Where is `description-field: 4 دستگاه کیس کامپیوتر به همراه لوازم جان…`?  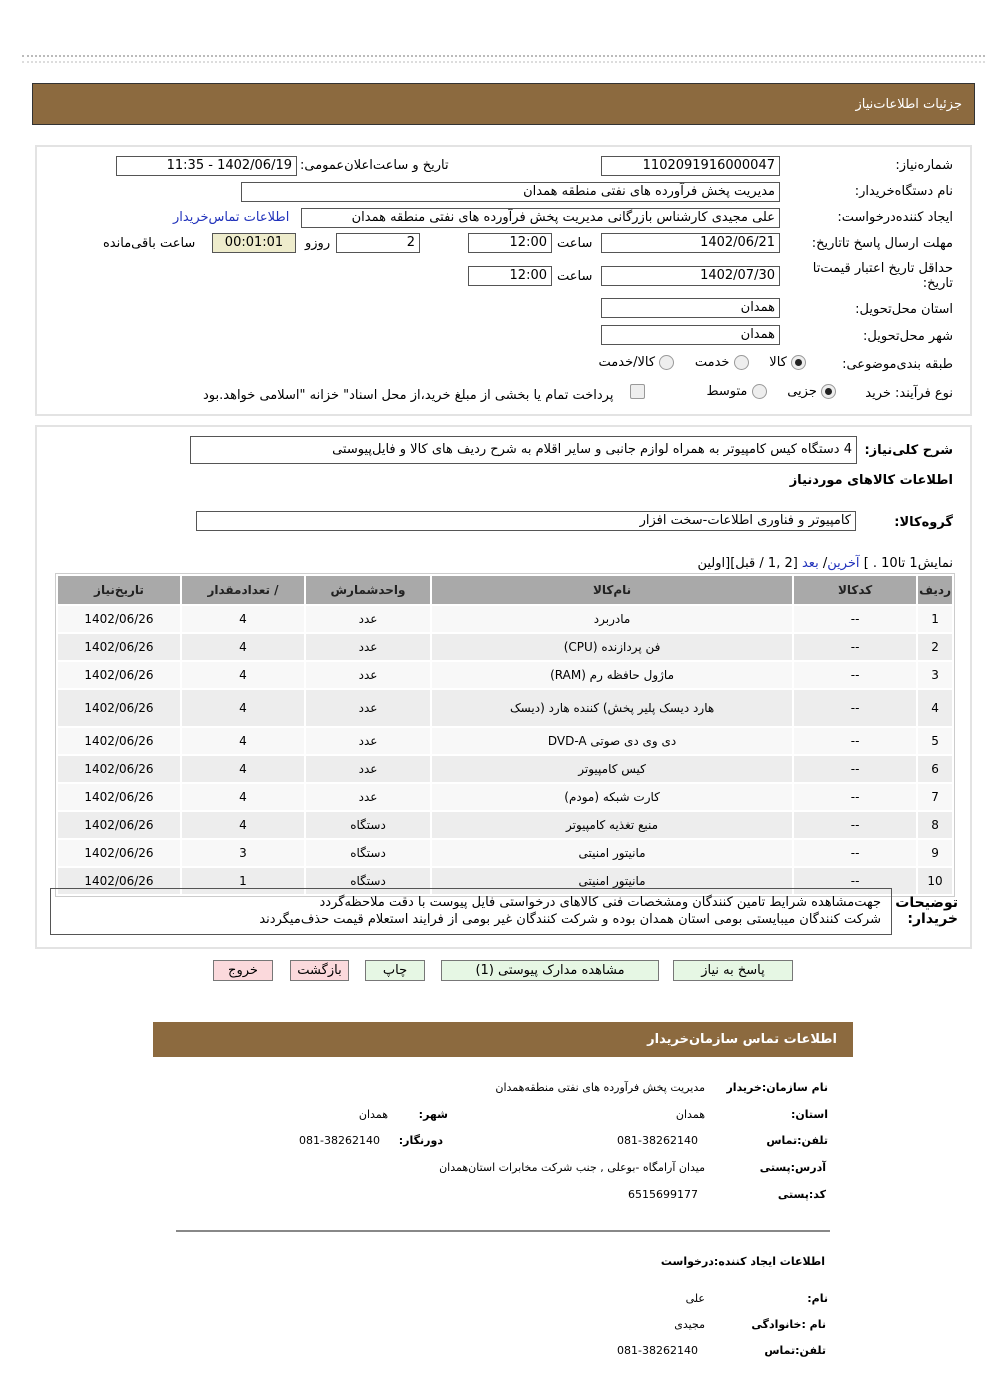
description-field: 4 دستگاه کیس کامپیوتر به همراه لوازم جان… is located at coordinates (523, 450).